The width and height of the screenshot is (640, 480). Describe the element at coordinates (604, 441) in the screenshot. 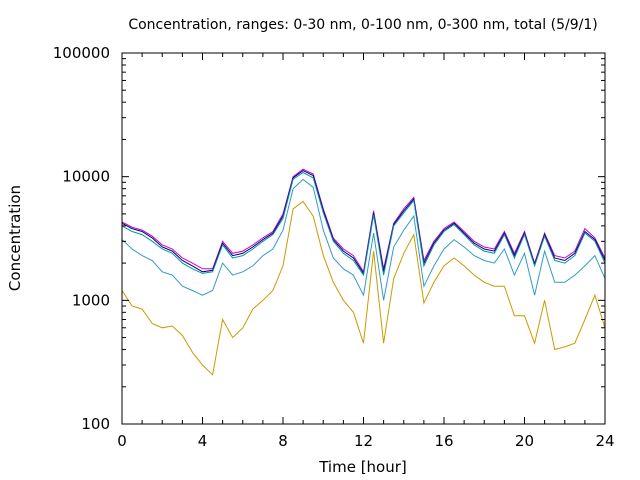

I see `x-tick-label: 24` at that location.